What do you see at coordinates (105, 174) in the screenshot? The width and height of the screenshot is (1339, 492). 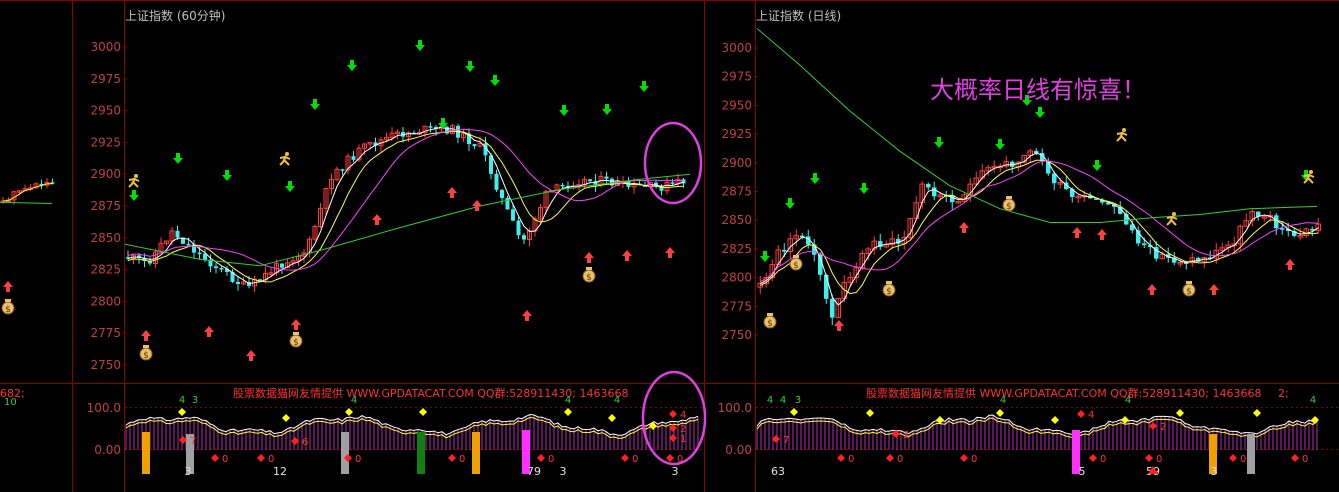 I see `price-tick-label: 2900` at bounding box center [105, 174].